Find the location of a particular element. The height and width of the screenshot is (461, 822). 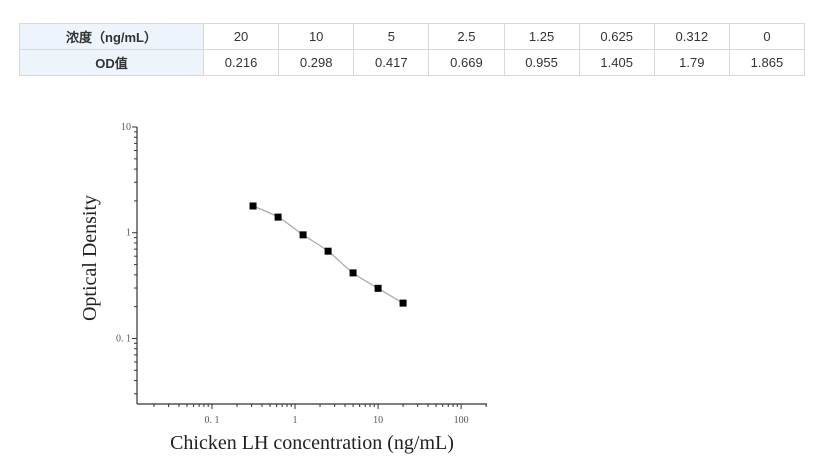

table-cell: 0.955 is located at coordinates (541, 62).